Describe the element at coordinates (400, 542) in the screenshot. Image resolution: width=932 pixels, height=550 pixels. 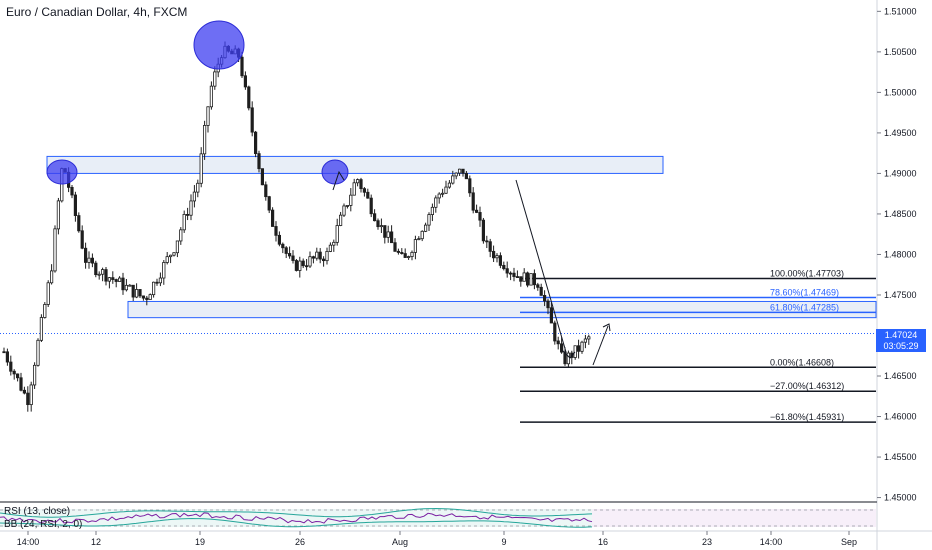
I see `time-tick-label: Aug` at that location.